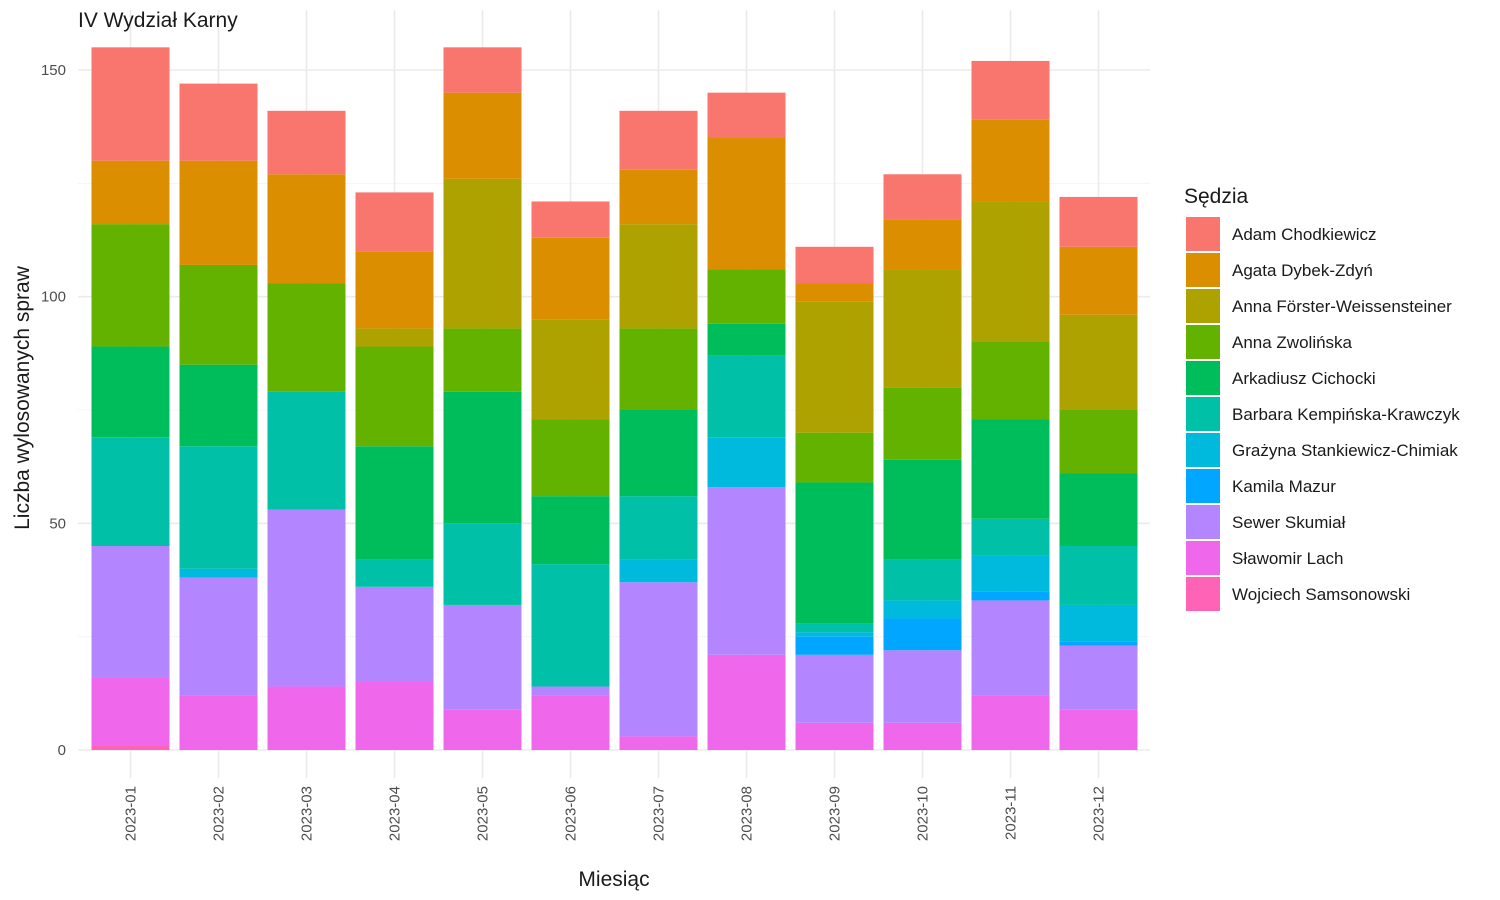 The height and width of the screenshot is (900, 1500). Describe the element at coordinates (22, 397) in the screenshot. I see `y-axis-title: Liczba wylosowanych spraw` at that location.